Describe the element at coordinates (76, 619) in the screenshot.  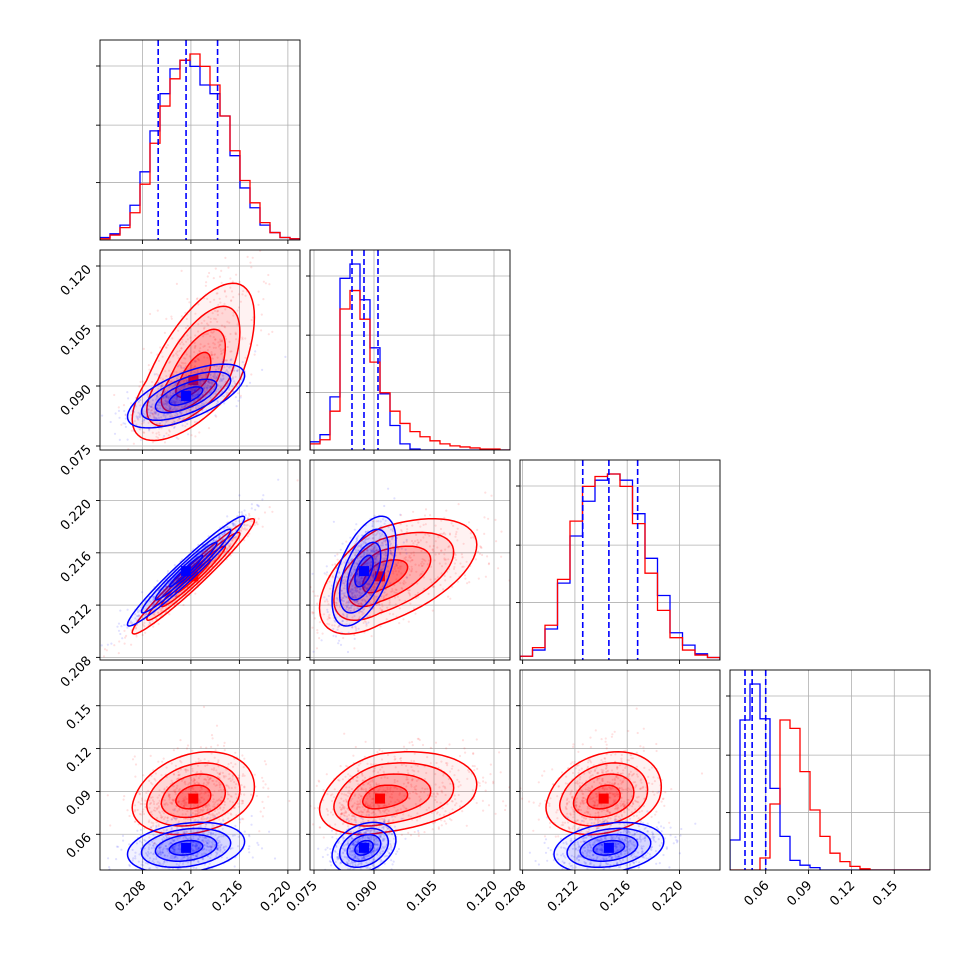
I see `y-tick-label: 0.212` at that location.